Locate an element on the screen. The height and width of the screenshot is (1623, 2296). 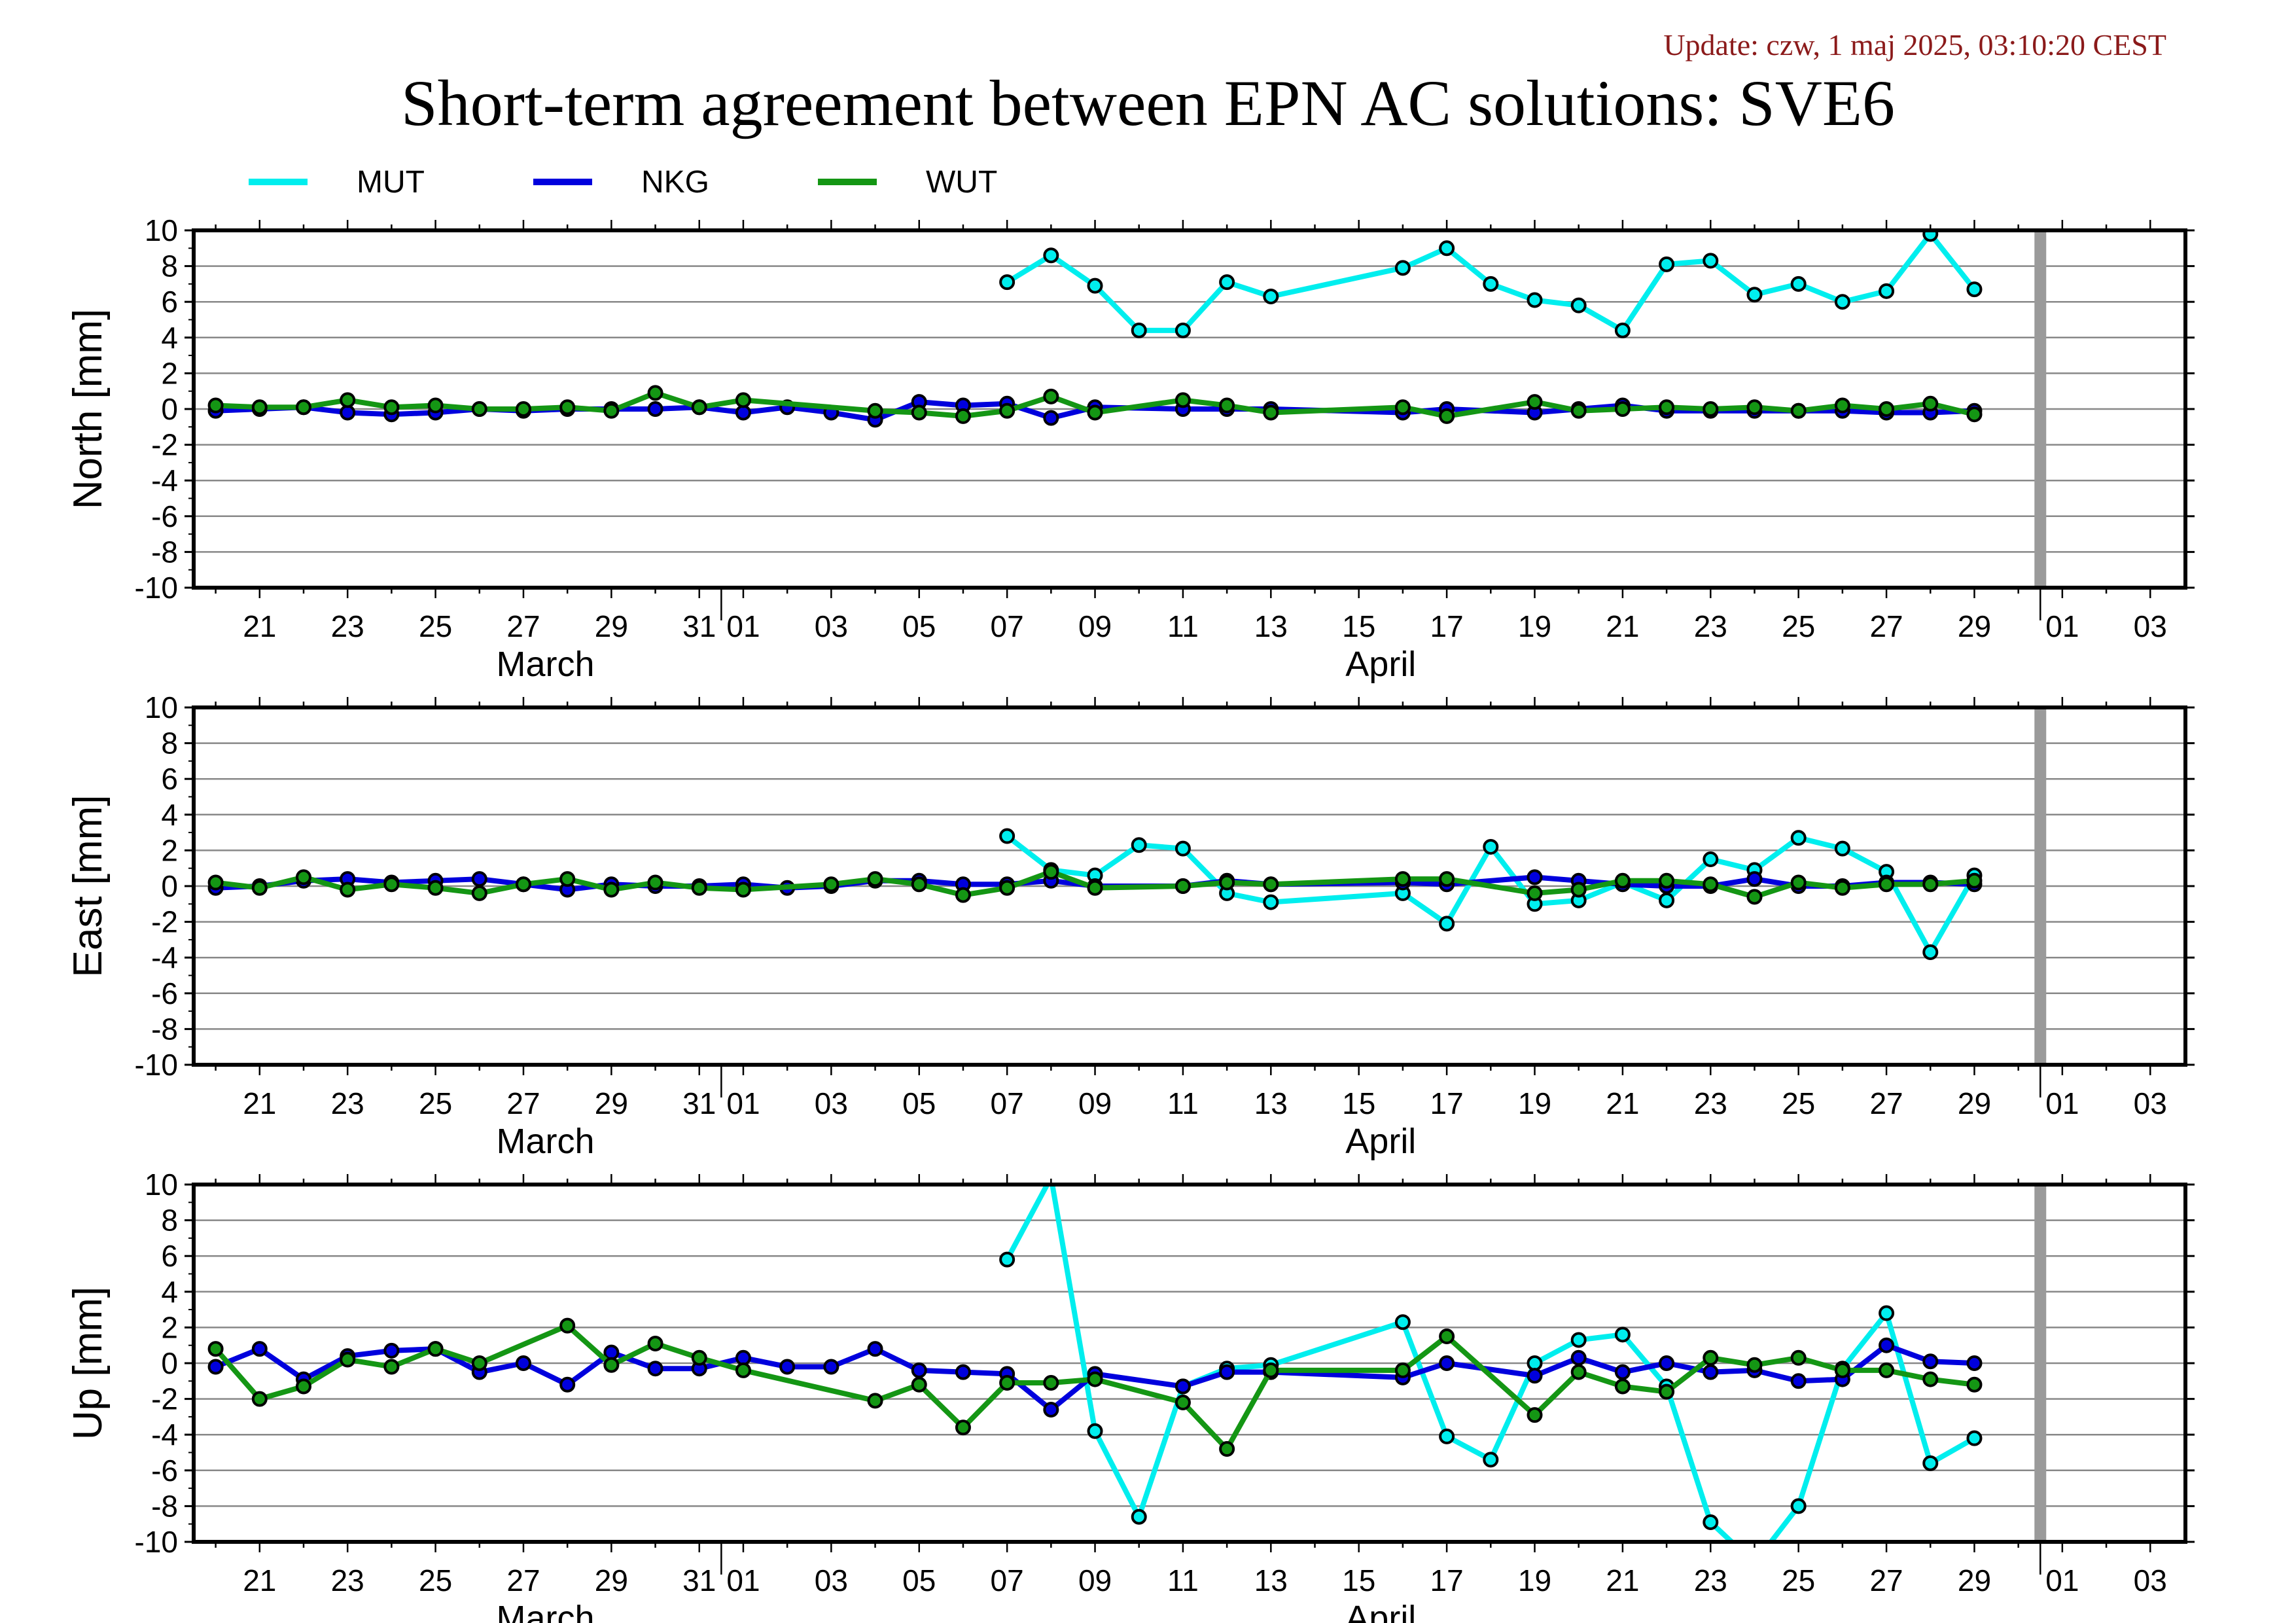
y-tick-label: 10 is located at coordinates (161, 707).